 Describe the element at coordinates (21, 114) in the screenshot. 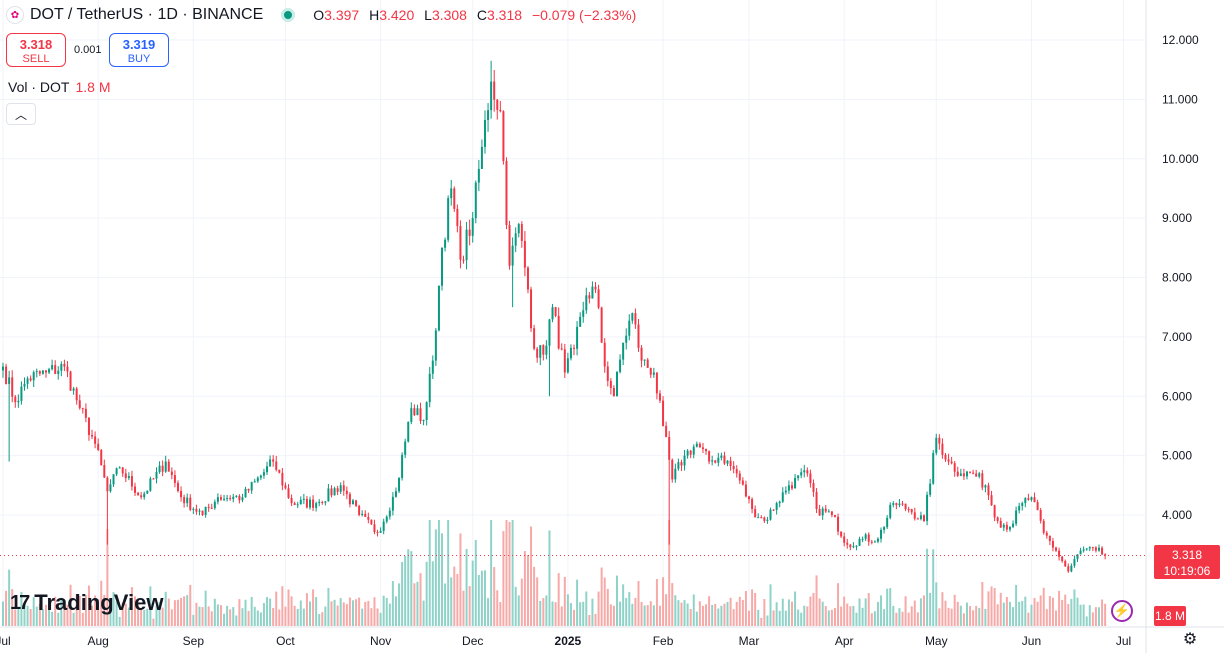

I see `collapse-legend-button: ︿` at that location.